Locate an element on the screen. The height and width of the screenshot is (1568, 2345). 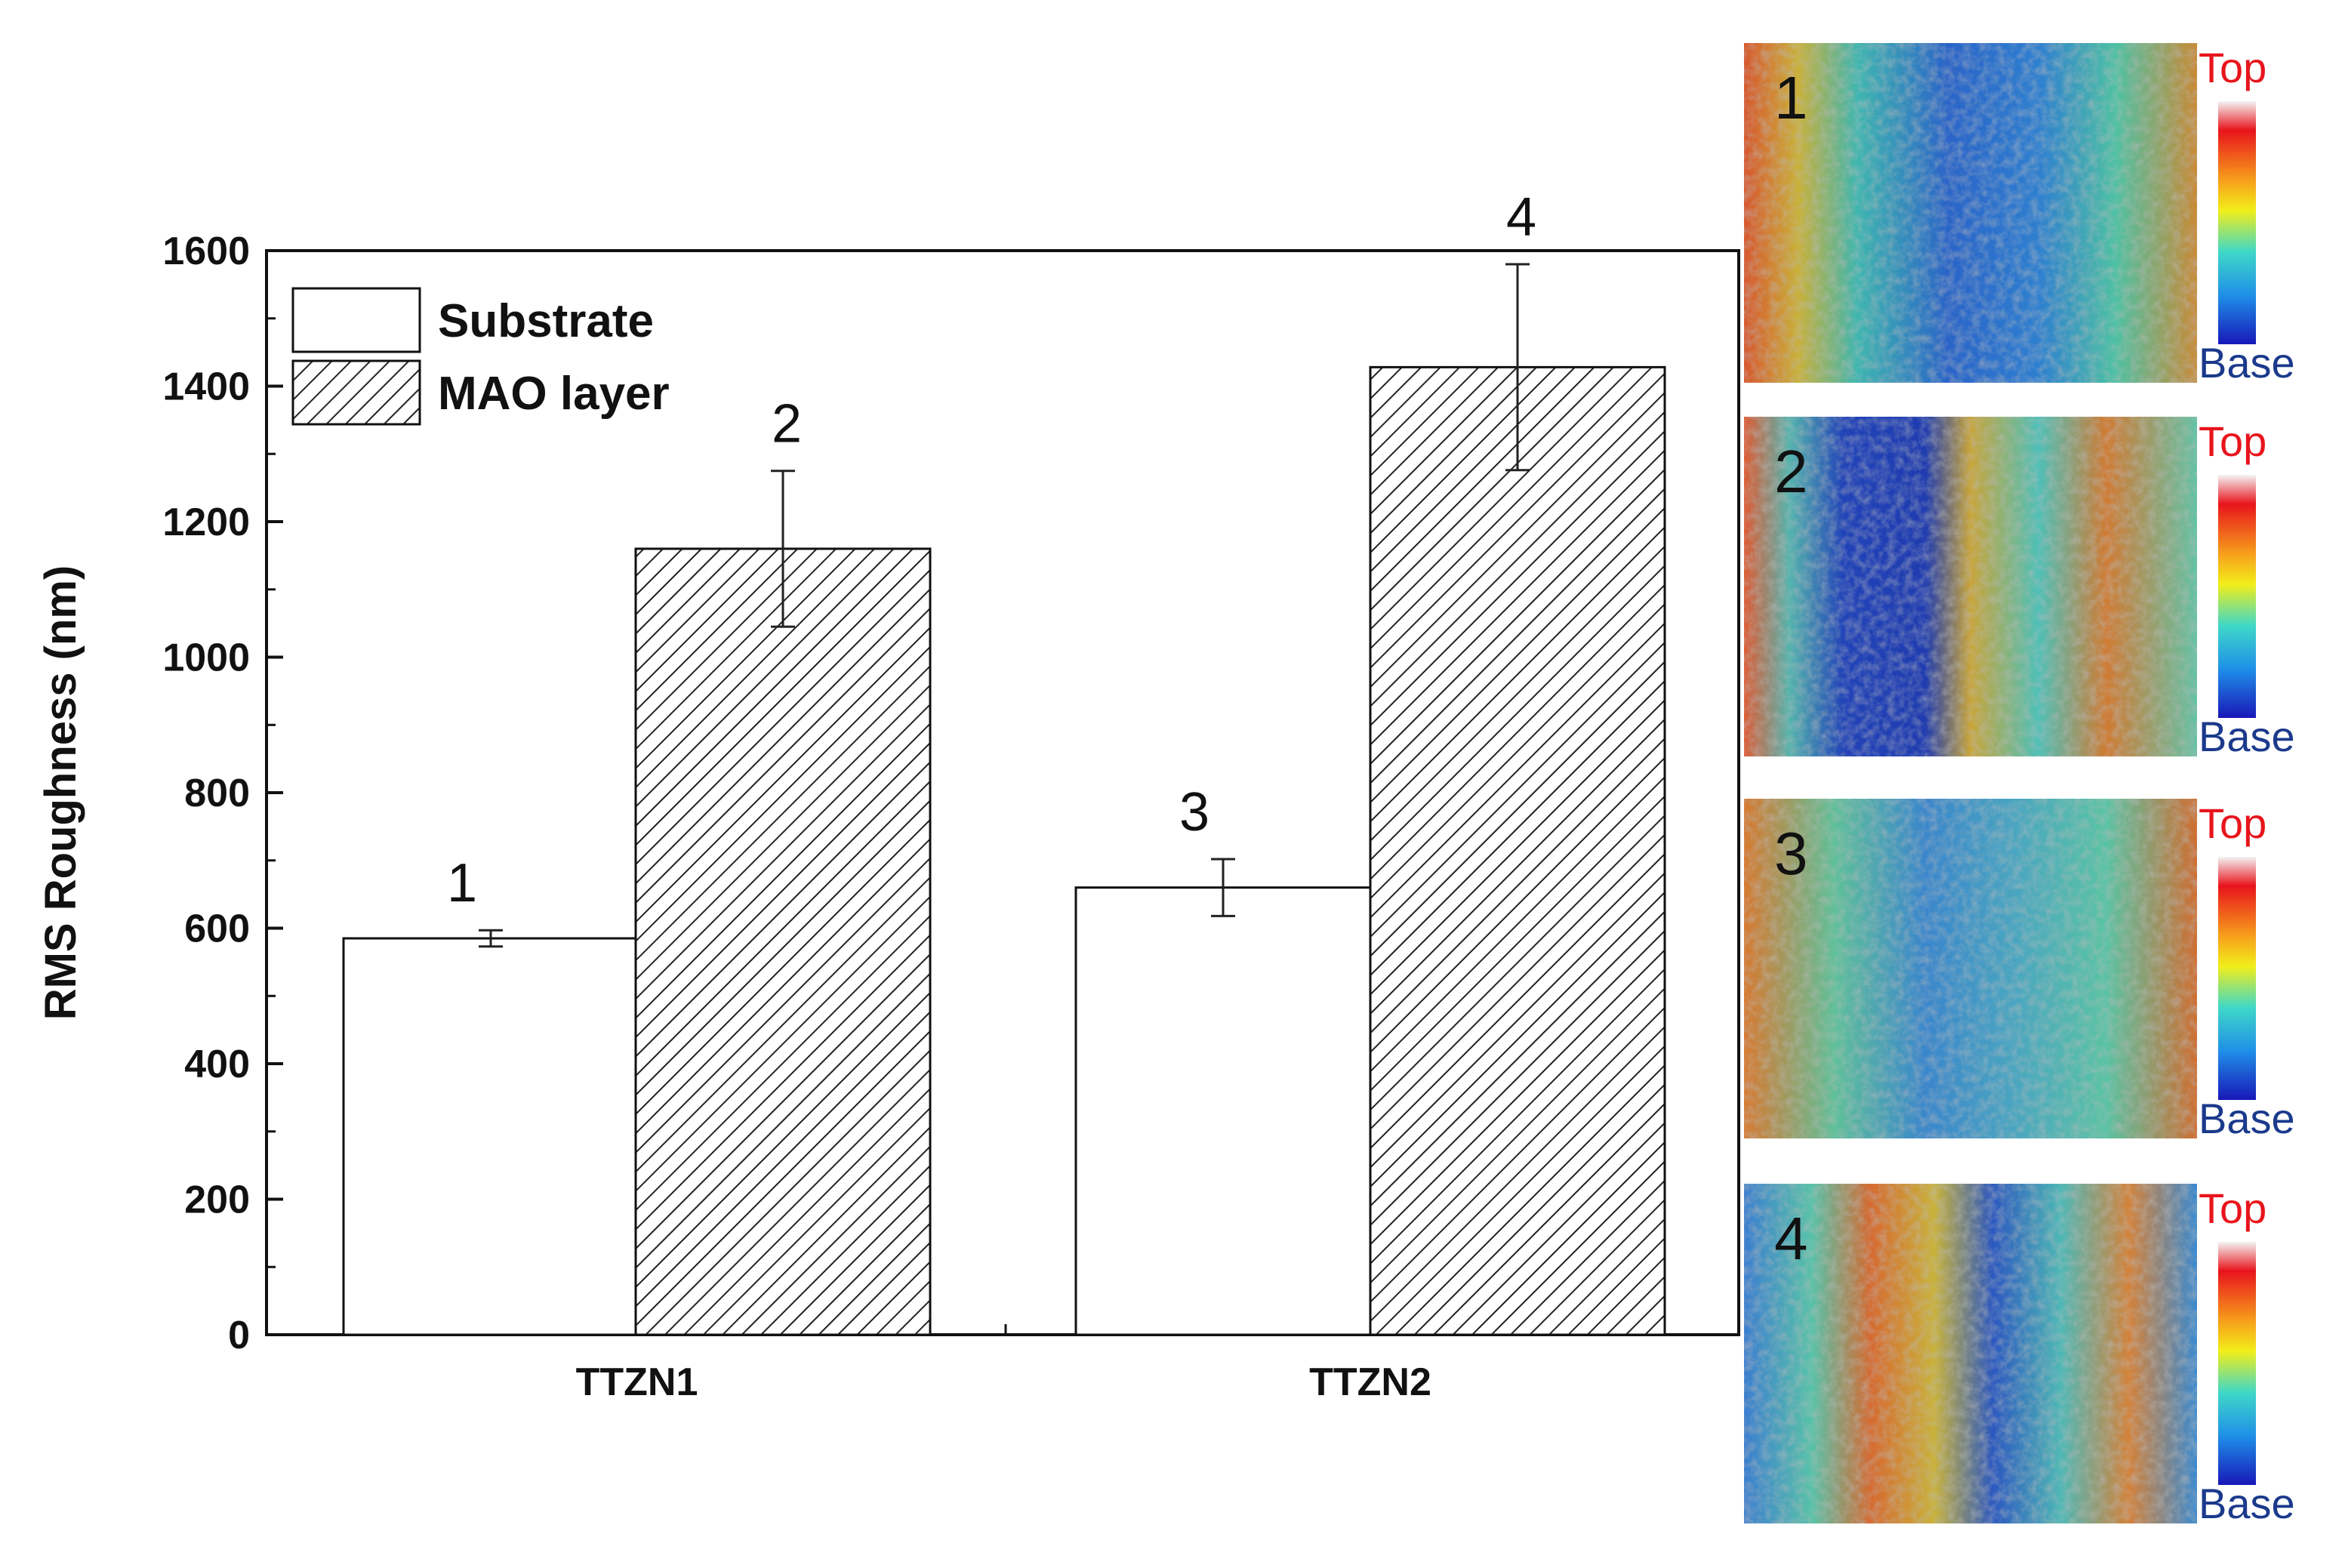
bar-number-label: 3 is located at coordinates (1194, 812).